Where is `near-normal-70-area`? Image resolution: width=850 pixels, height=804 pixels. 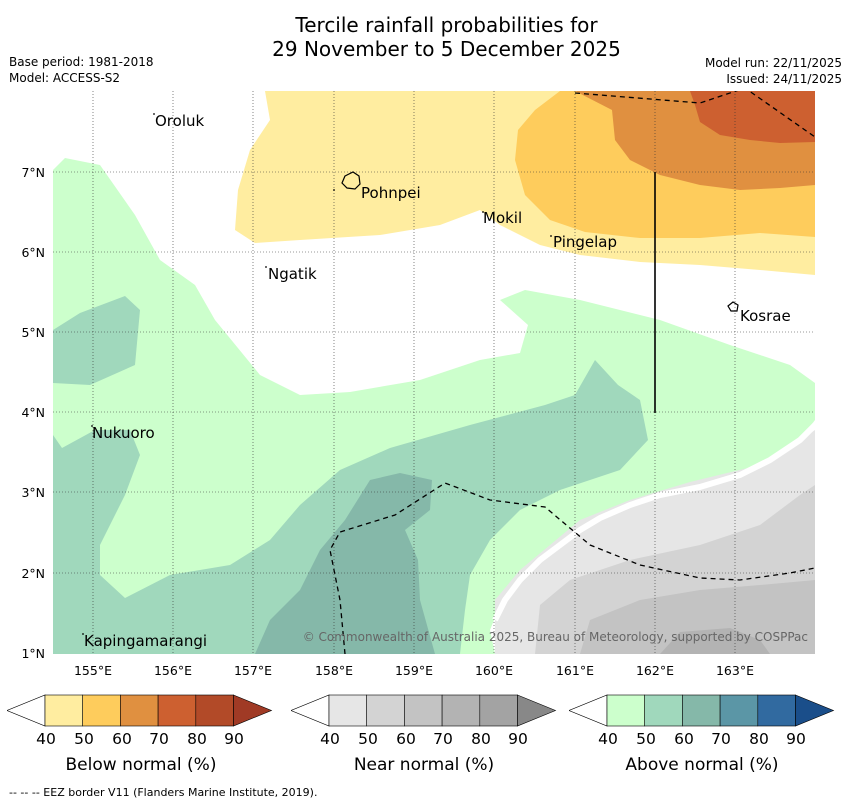 near-normal-70-area is located at coordinates (715, 641).